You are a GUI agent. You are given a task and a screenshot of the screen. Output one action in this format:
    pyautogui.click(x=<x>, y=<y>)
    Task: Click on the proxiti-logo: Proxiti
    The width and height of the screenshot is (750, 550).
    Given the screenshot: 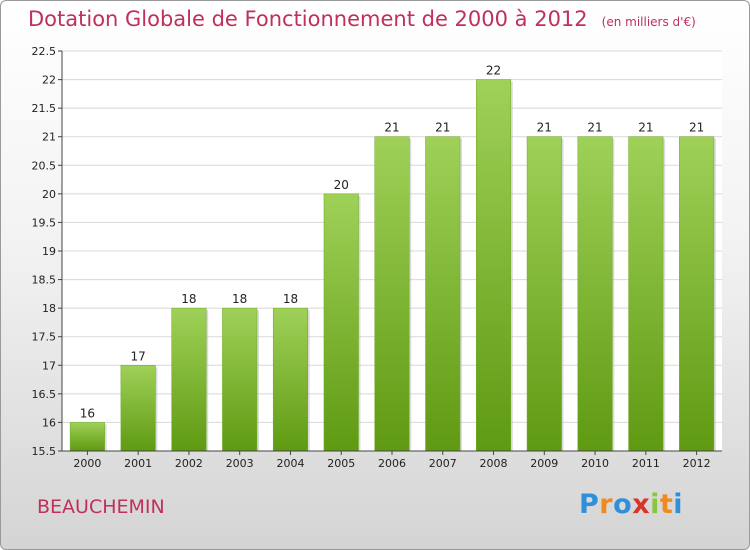 What is the action you would take?
    pyautogui.click(x=631, y=504)
    